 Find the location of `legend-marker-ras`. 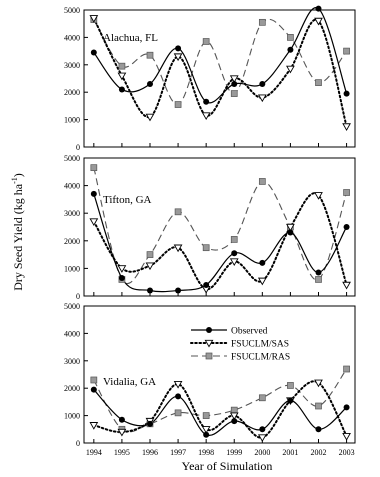

legend-marker-ras is located at coordinates (209, 356).